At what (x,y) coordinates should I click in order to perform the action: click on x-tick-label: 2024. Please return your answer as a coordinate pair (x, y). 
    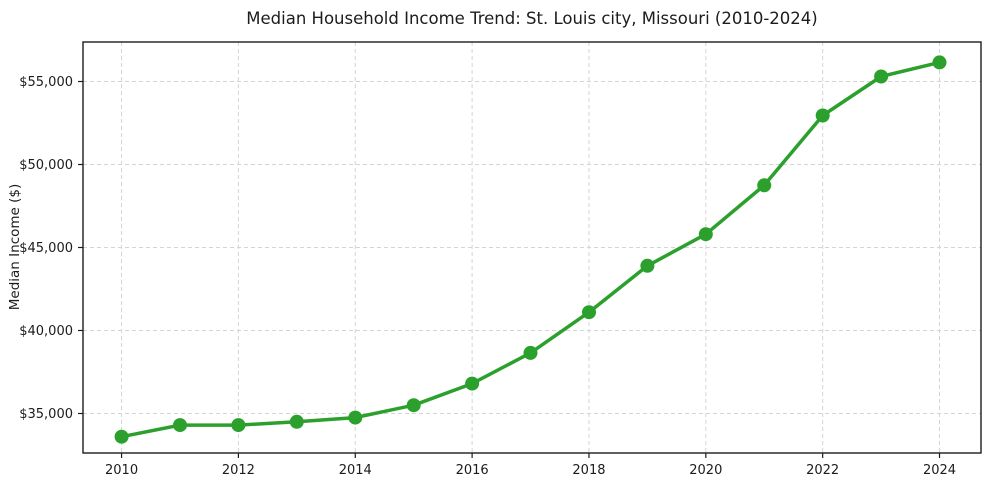
    Looking at the image, I should click on (939, 470).